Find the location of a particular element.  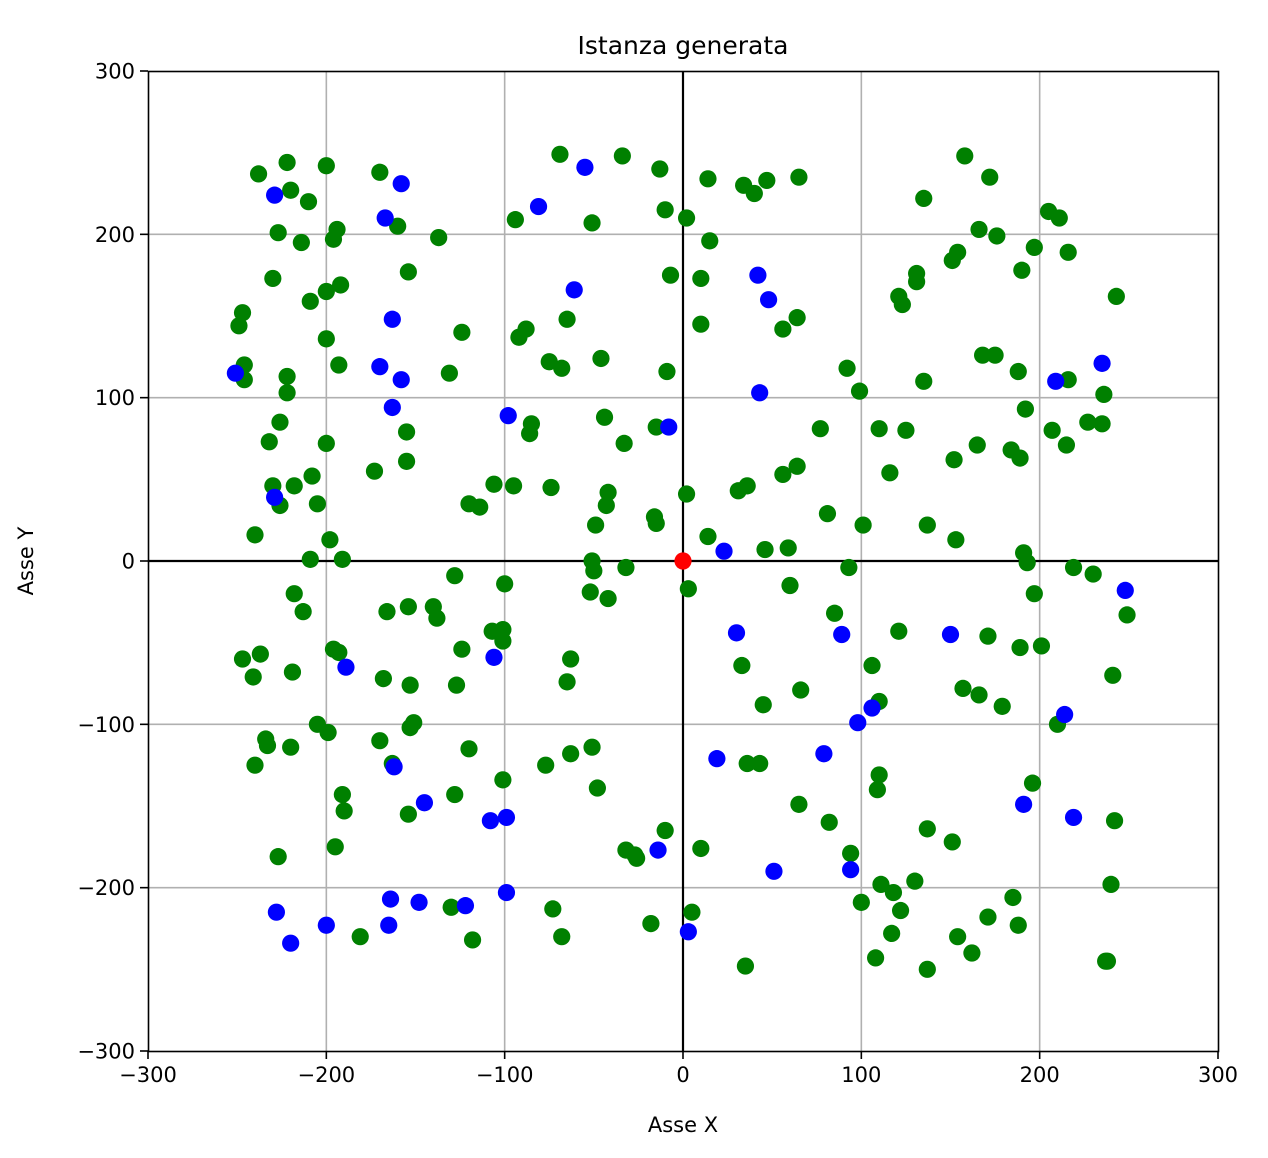

y-tick-labels: −300 −200 −100 0 100 200 300 is located at coordinates (106, 562).